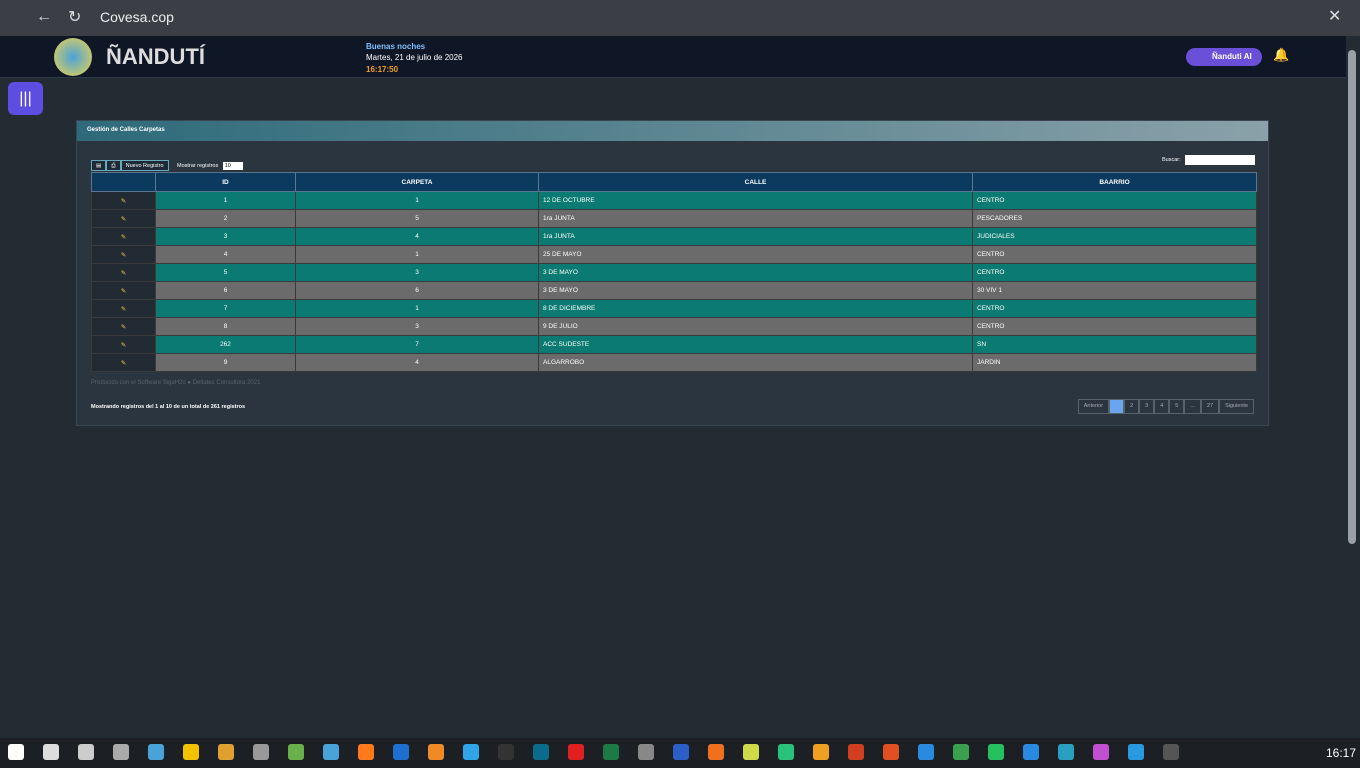 The image size is (1360, 768). Describe the element at coordinates (755, 236) in the screenshot. I see `table-cell: 1ra JUNTA` at that location.